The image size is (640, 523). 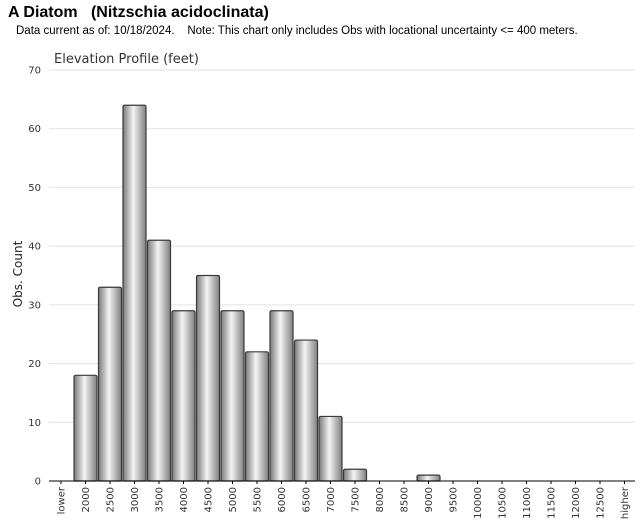 I want to click on x-tick-label: 6500, so click(x=307, y=499).